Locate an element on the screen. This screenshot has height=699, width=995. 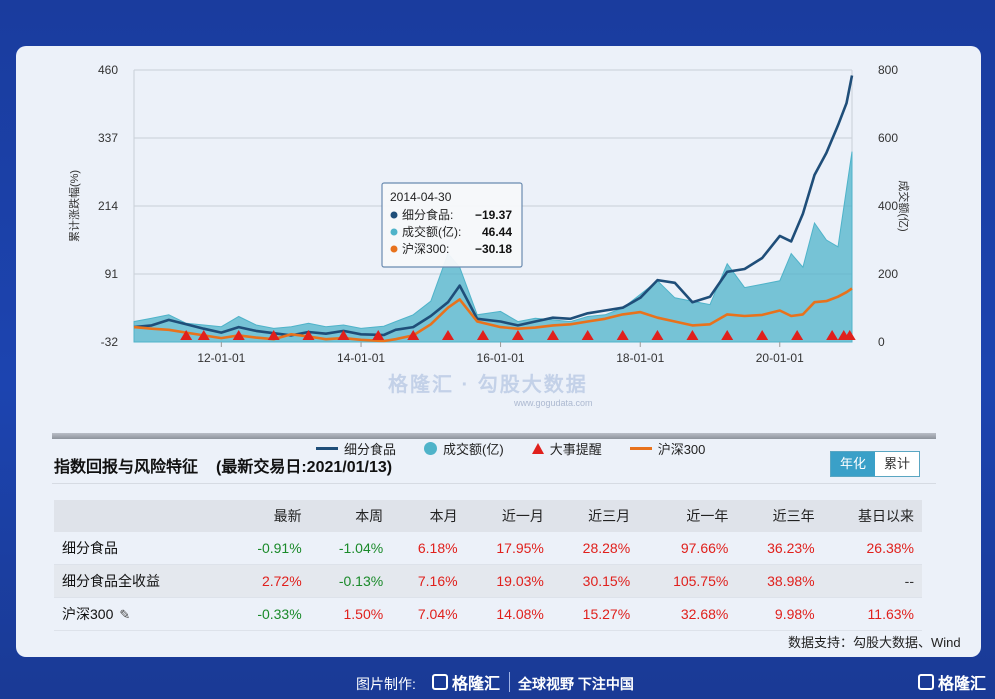
table-header: 近一年 is located at coordinates (687, 516).